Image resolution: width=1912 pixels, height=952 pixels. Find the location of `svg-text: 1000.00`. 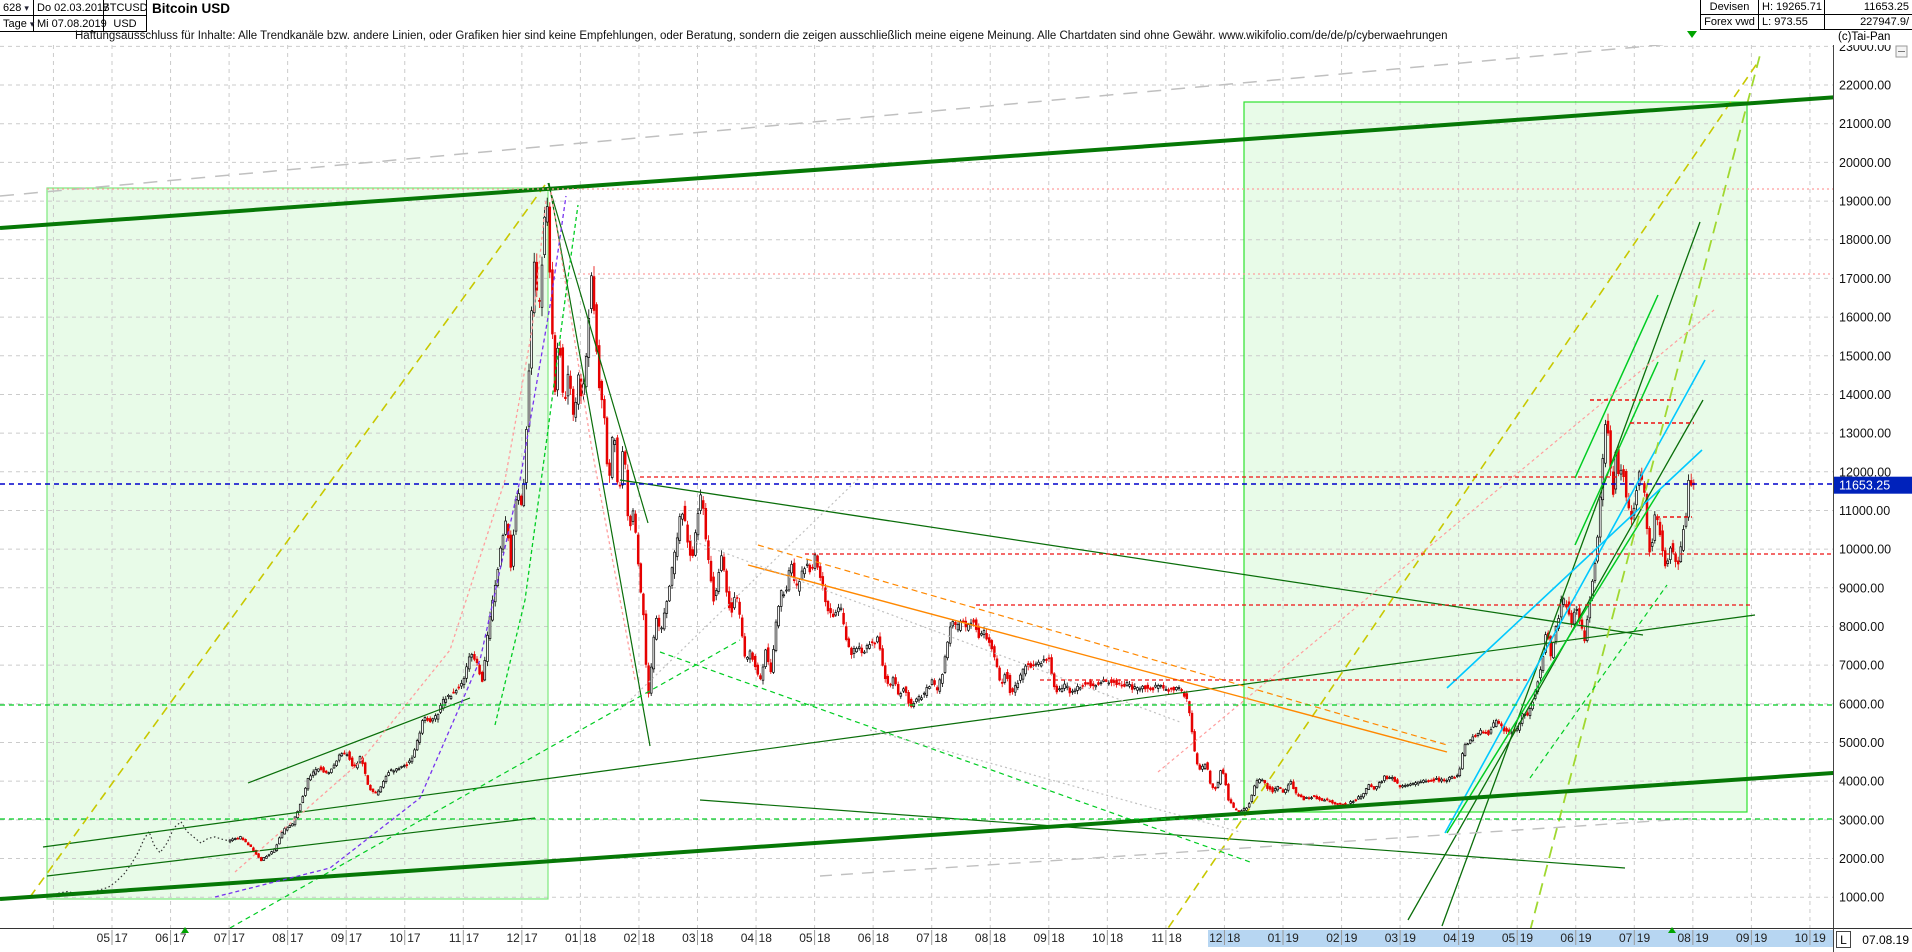

svg-text: 1000.00 is located at coordinates (1861, 898).